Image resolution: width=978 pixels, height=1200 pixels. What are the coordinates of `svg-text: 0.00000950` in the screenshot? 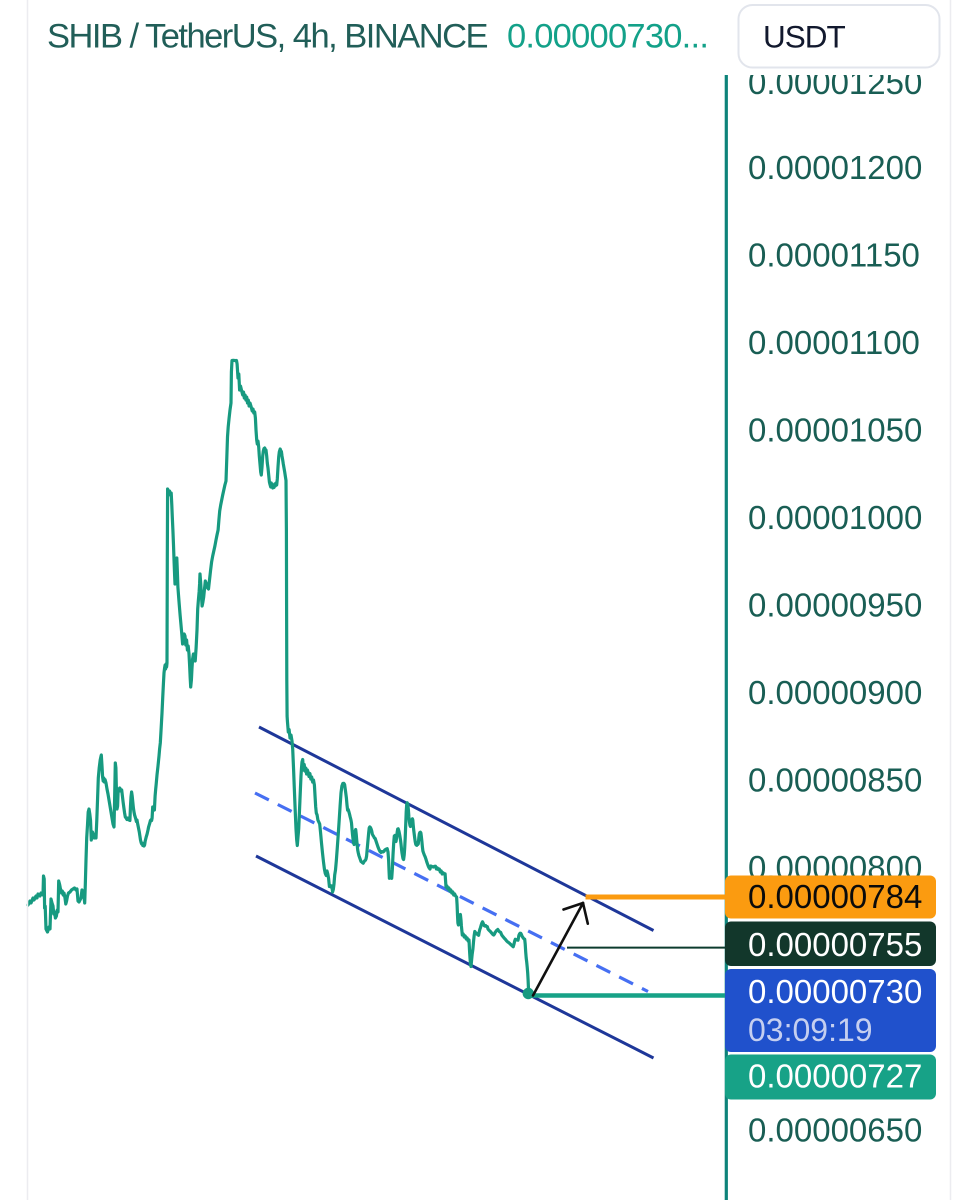 It's located at (835, 605).